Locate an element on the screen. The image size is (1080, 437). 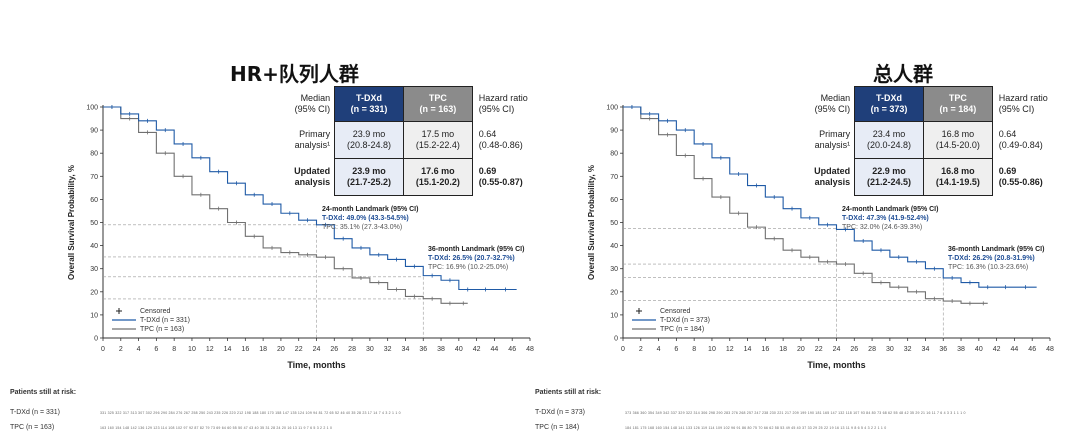
x-tick-label: 32 is located at coordinates (388, 349).